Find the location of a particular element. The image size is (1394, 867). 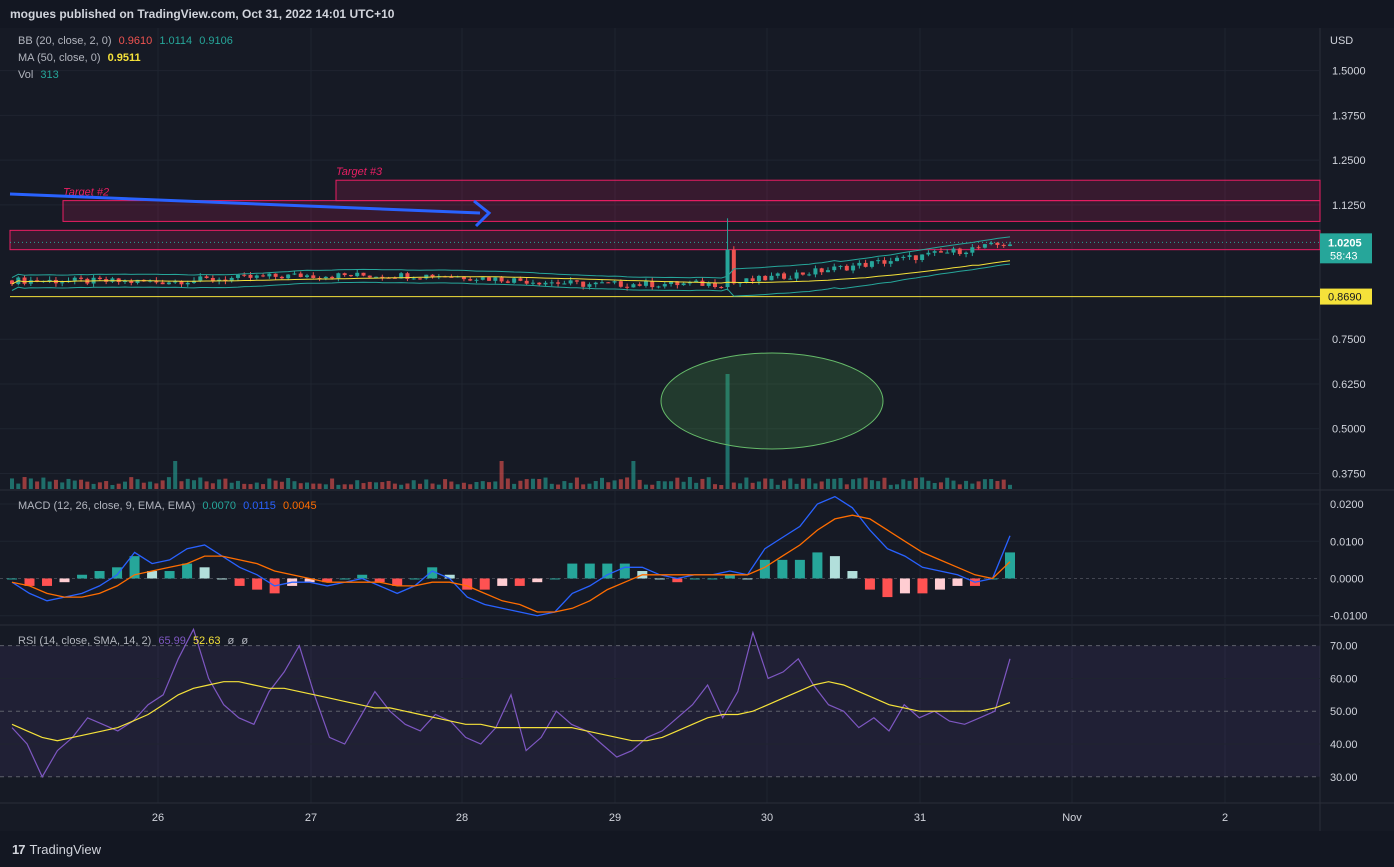

countdown-label: 58:43 is located at coordinates (1344, 256).